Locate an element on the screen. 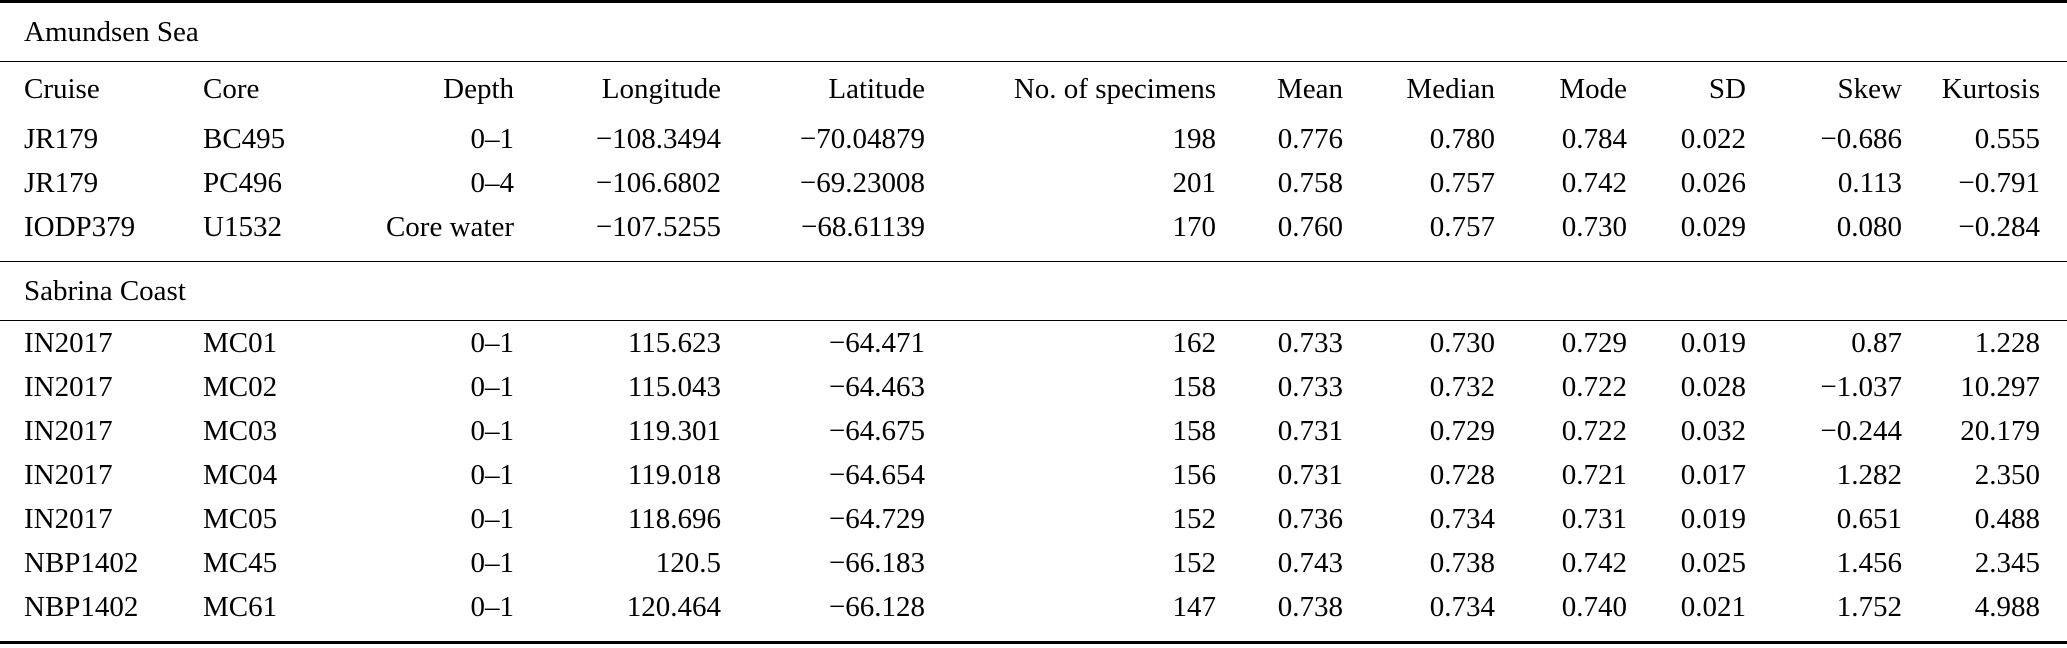  cell-kurtosis: 10.297 is located at coordinates (2000, 386).